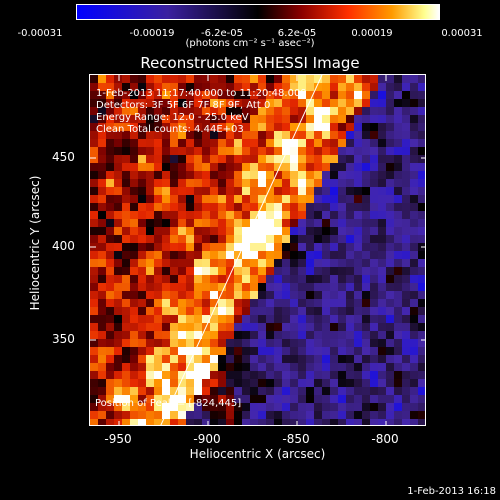 This screenshot has width=500, height=500. I want to click on x-axis-label: Heliocentric X (arcsec), so click(257, 454).